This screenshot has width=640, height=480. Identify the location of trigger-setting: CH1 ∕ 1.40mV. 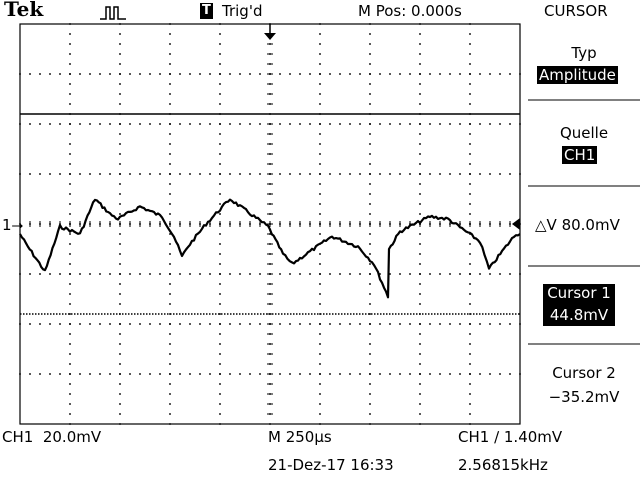
(510, 437).